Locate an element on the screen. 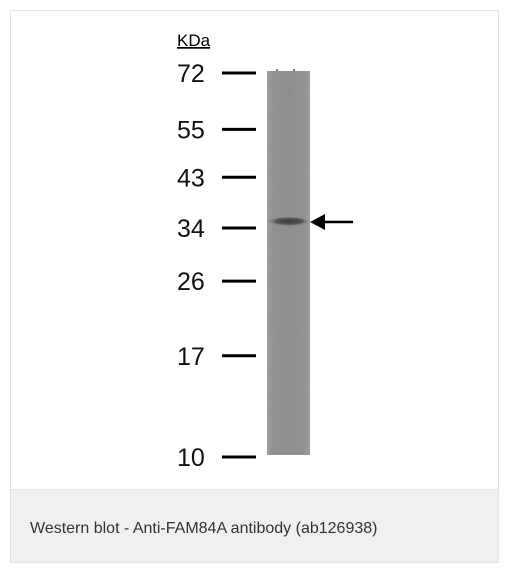 The height and width of the screenshot is (575, 511). band-arrow-icon is located at coordinates (331, 222).